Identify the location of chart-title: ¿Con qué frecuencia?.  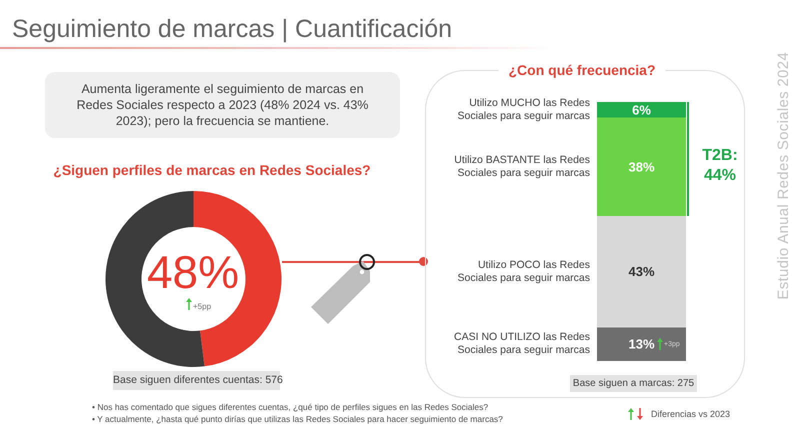
(582, 70).